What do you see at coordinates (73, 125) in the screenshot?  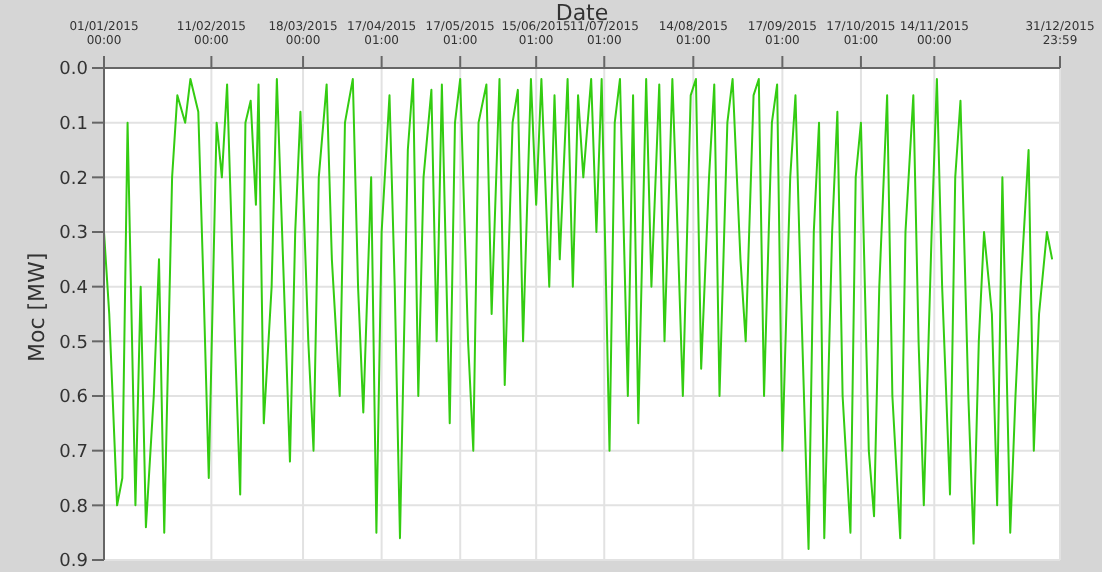 I see `y-tick-label: 0.1` at bounding box center [73, 125].